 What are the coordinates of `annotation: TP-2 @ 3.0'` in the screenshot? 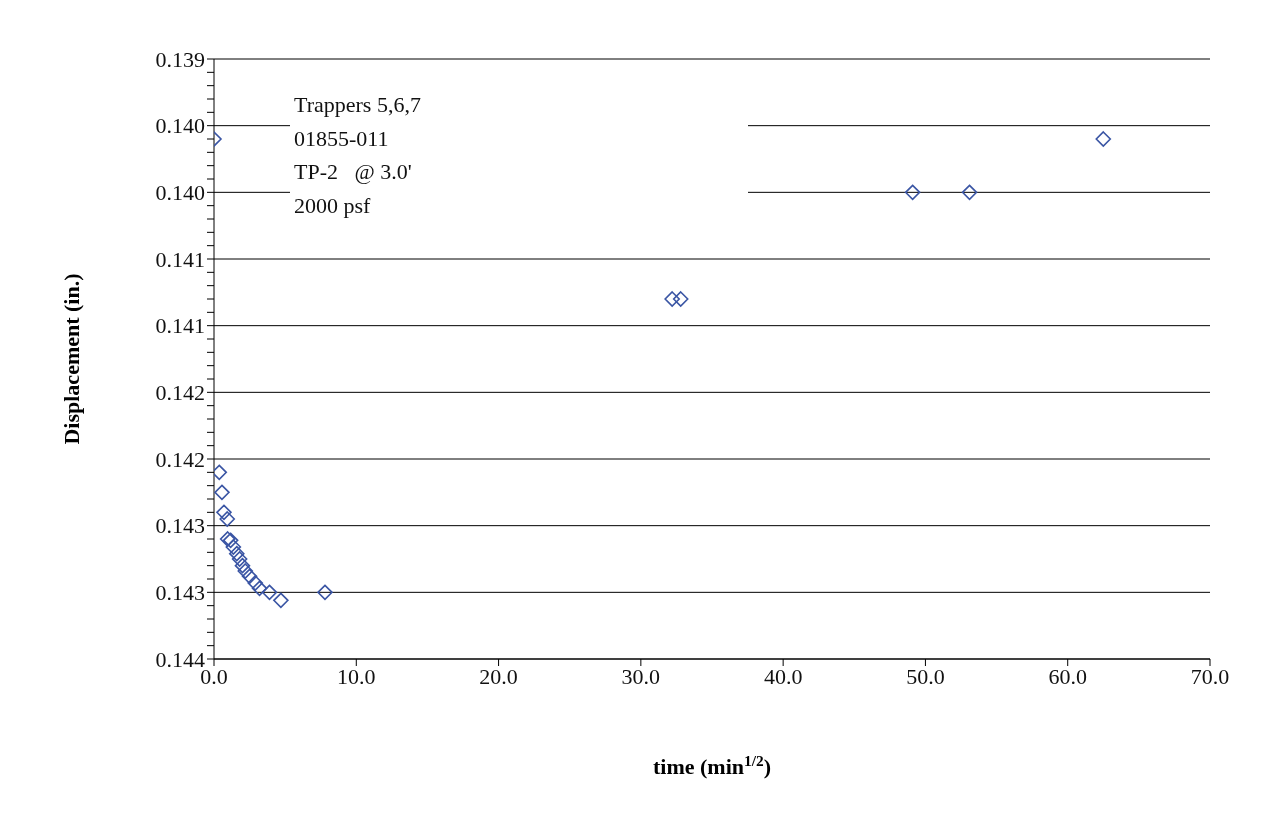 It's located at (353, 172).